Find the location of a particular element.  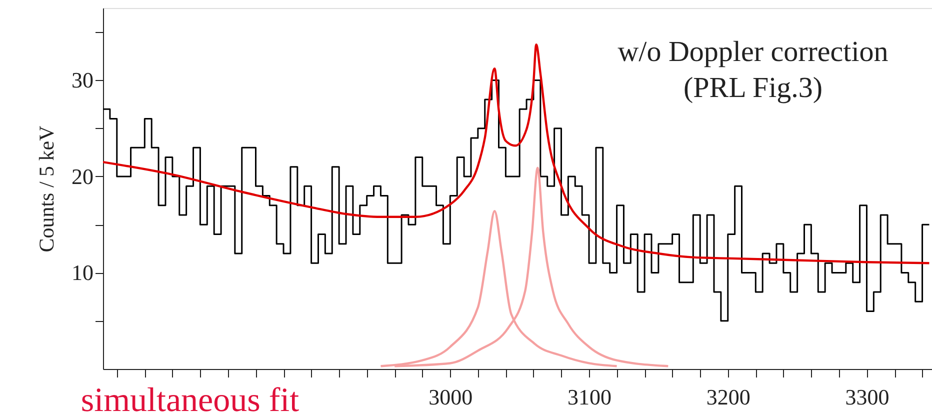

y-tick-label: 30 is located at coordinates (83, 80).